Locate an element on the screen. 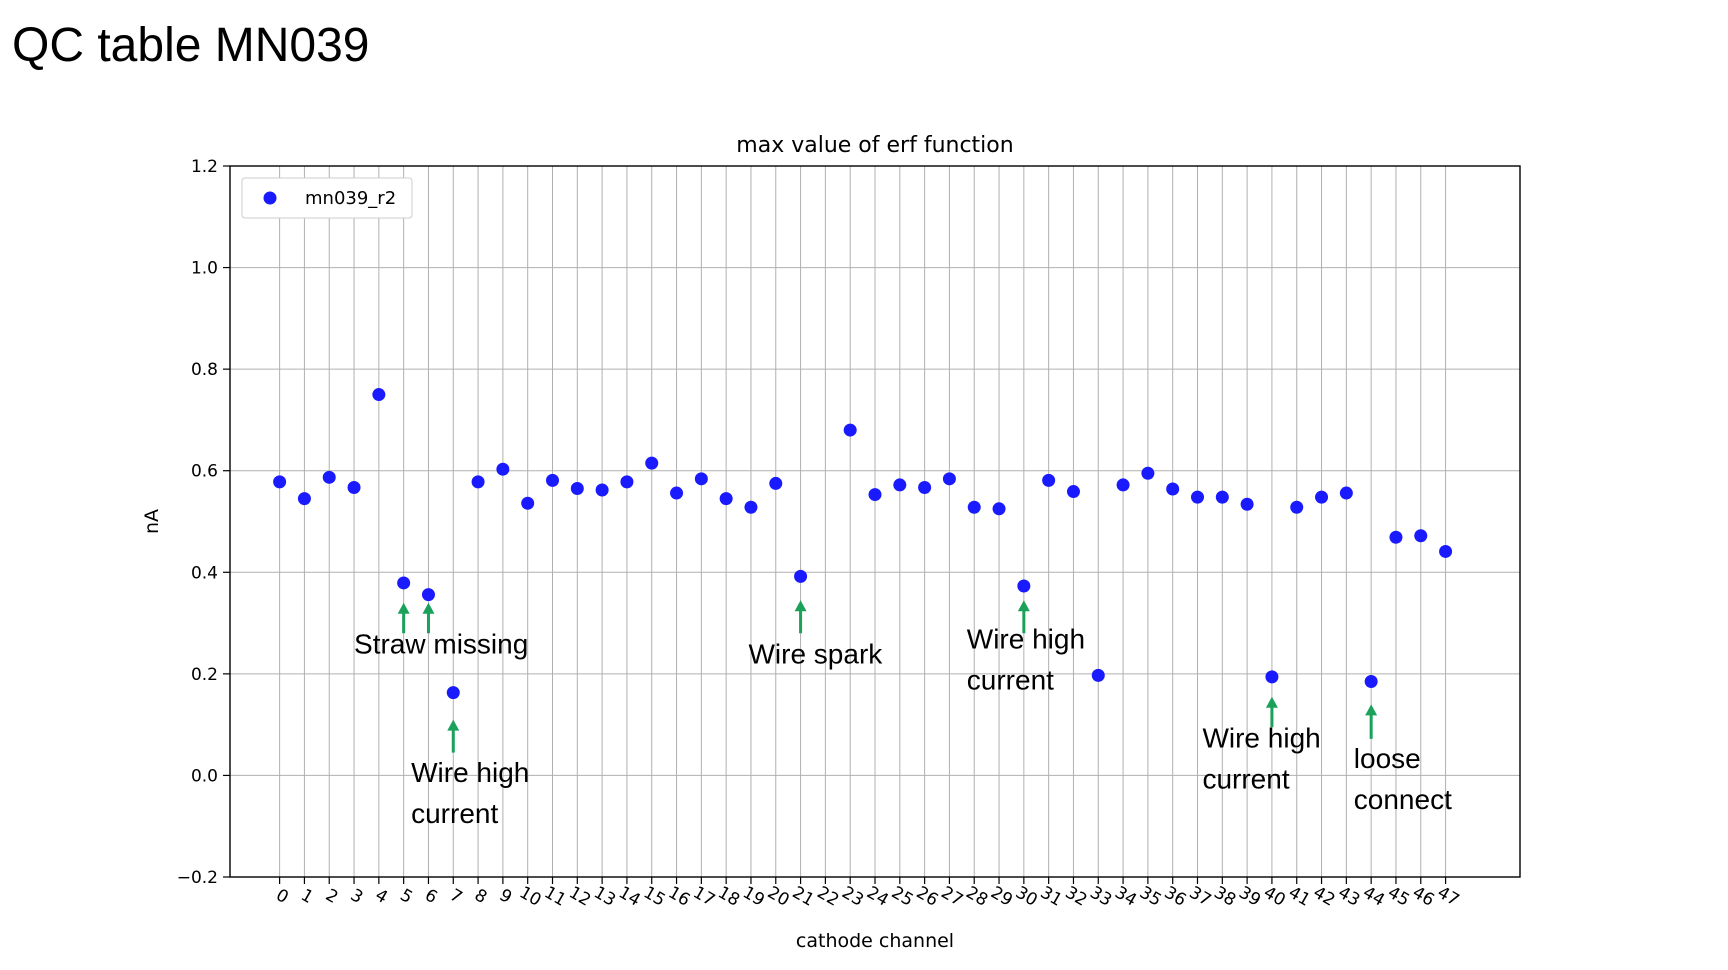  legend: mn039_r2 is located at coordinates (327, 198).